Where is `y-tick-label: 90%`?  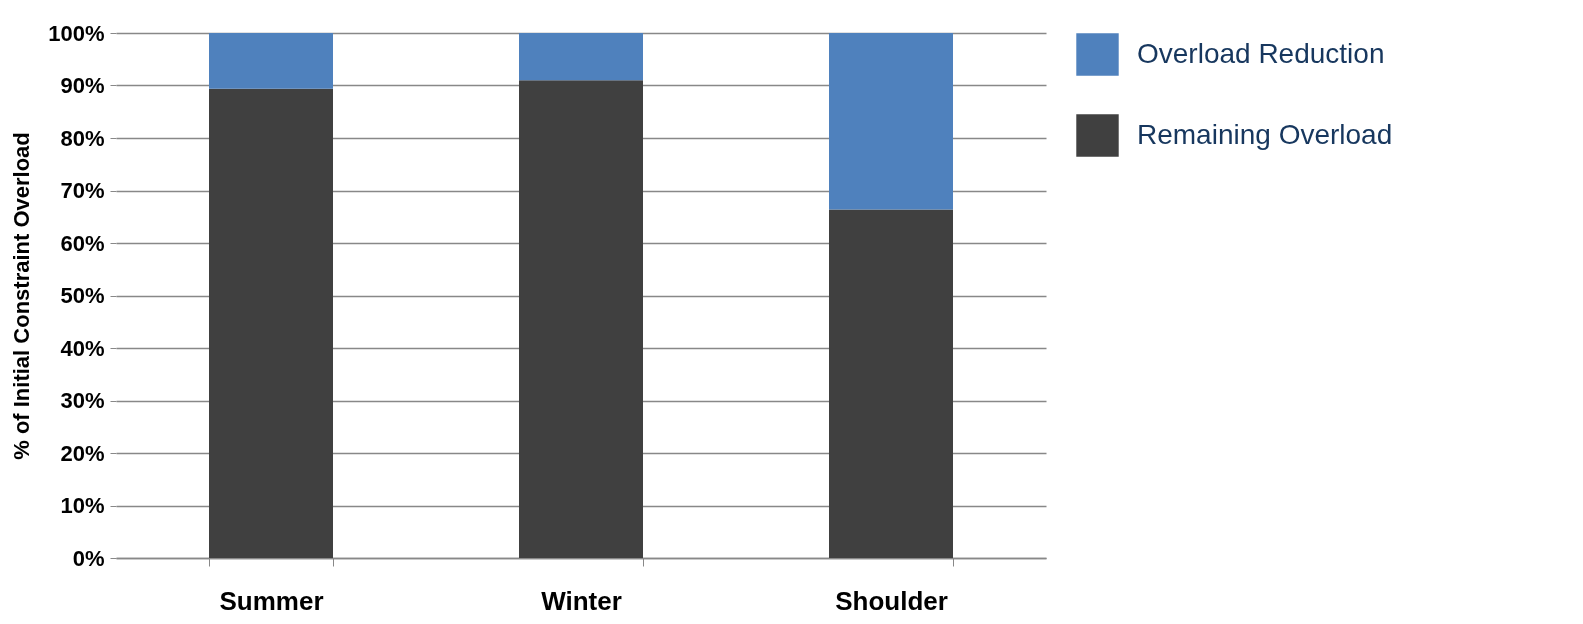
y-tick-label: 90% is located at coordinates (82, 85).